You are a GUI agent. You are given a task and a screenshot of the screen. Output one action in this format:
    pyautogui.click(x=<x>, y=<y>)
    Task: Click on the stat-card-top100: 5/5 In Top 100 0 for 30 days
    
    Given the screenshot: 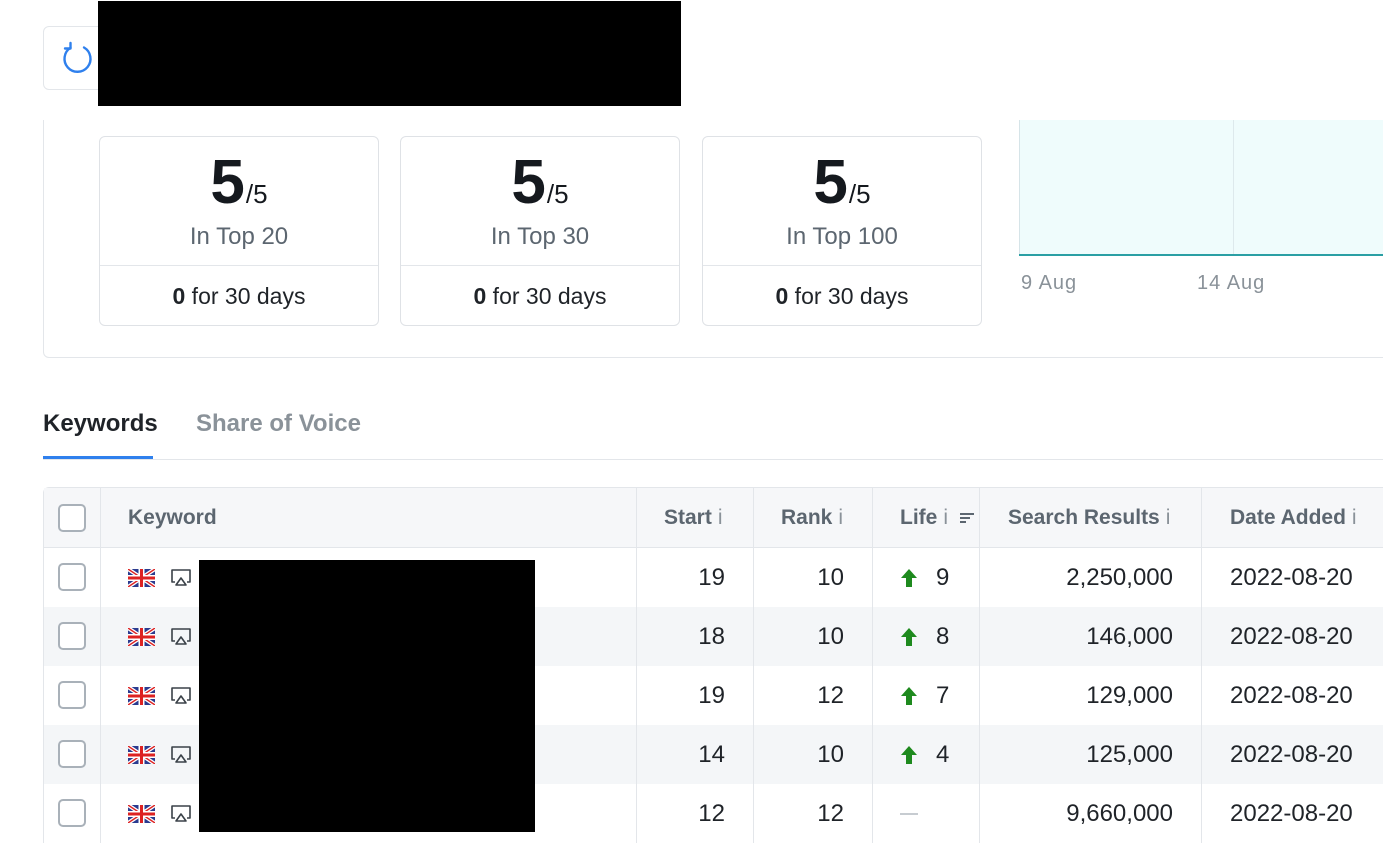 What is the action you would take?
    pyautogui.click(x=842, y=231)
    